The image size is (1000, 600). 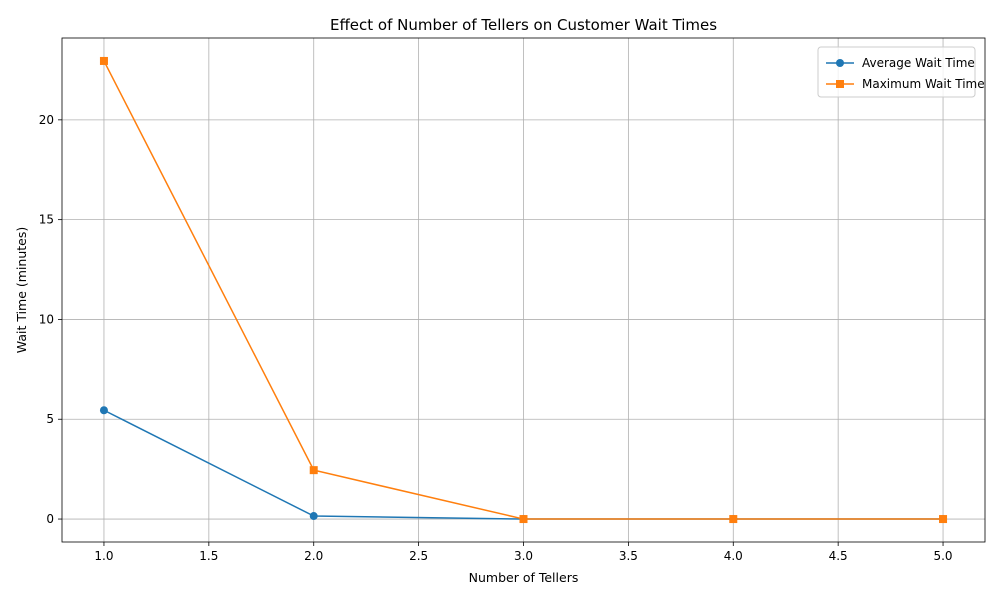 What do you see at coordinates (208, 556) in the screenshot?
I see `x-tick-label: 1.5` at bounding box center [208, 556].